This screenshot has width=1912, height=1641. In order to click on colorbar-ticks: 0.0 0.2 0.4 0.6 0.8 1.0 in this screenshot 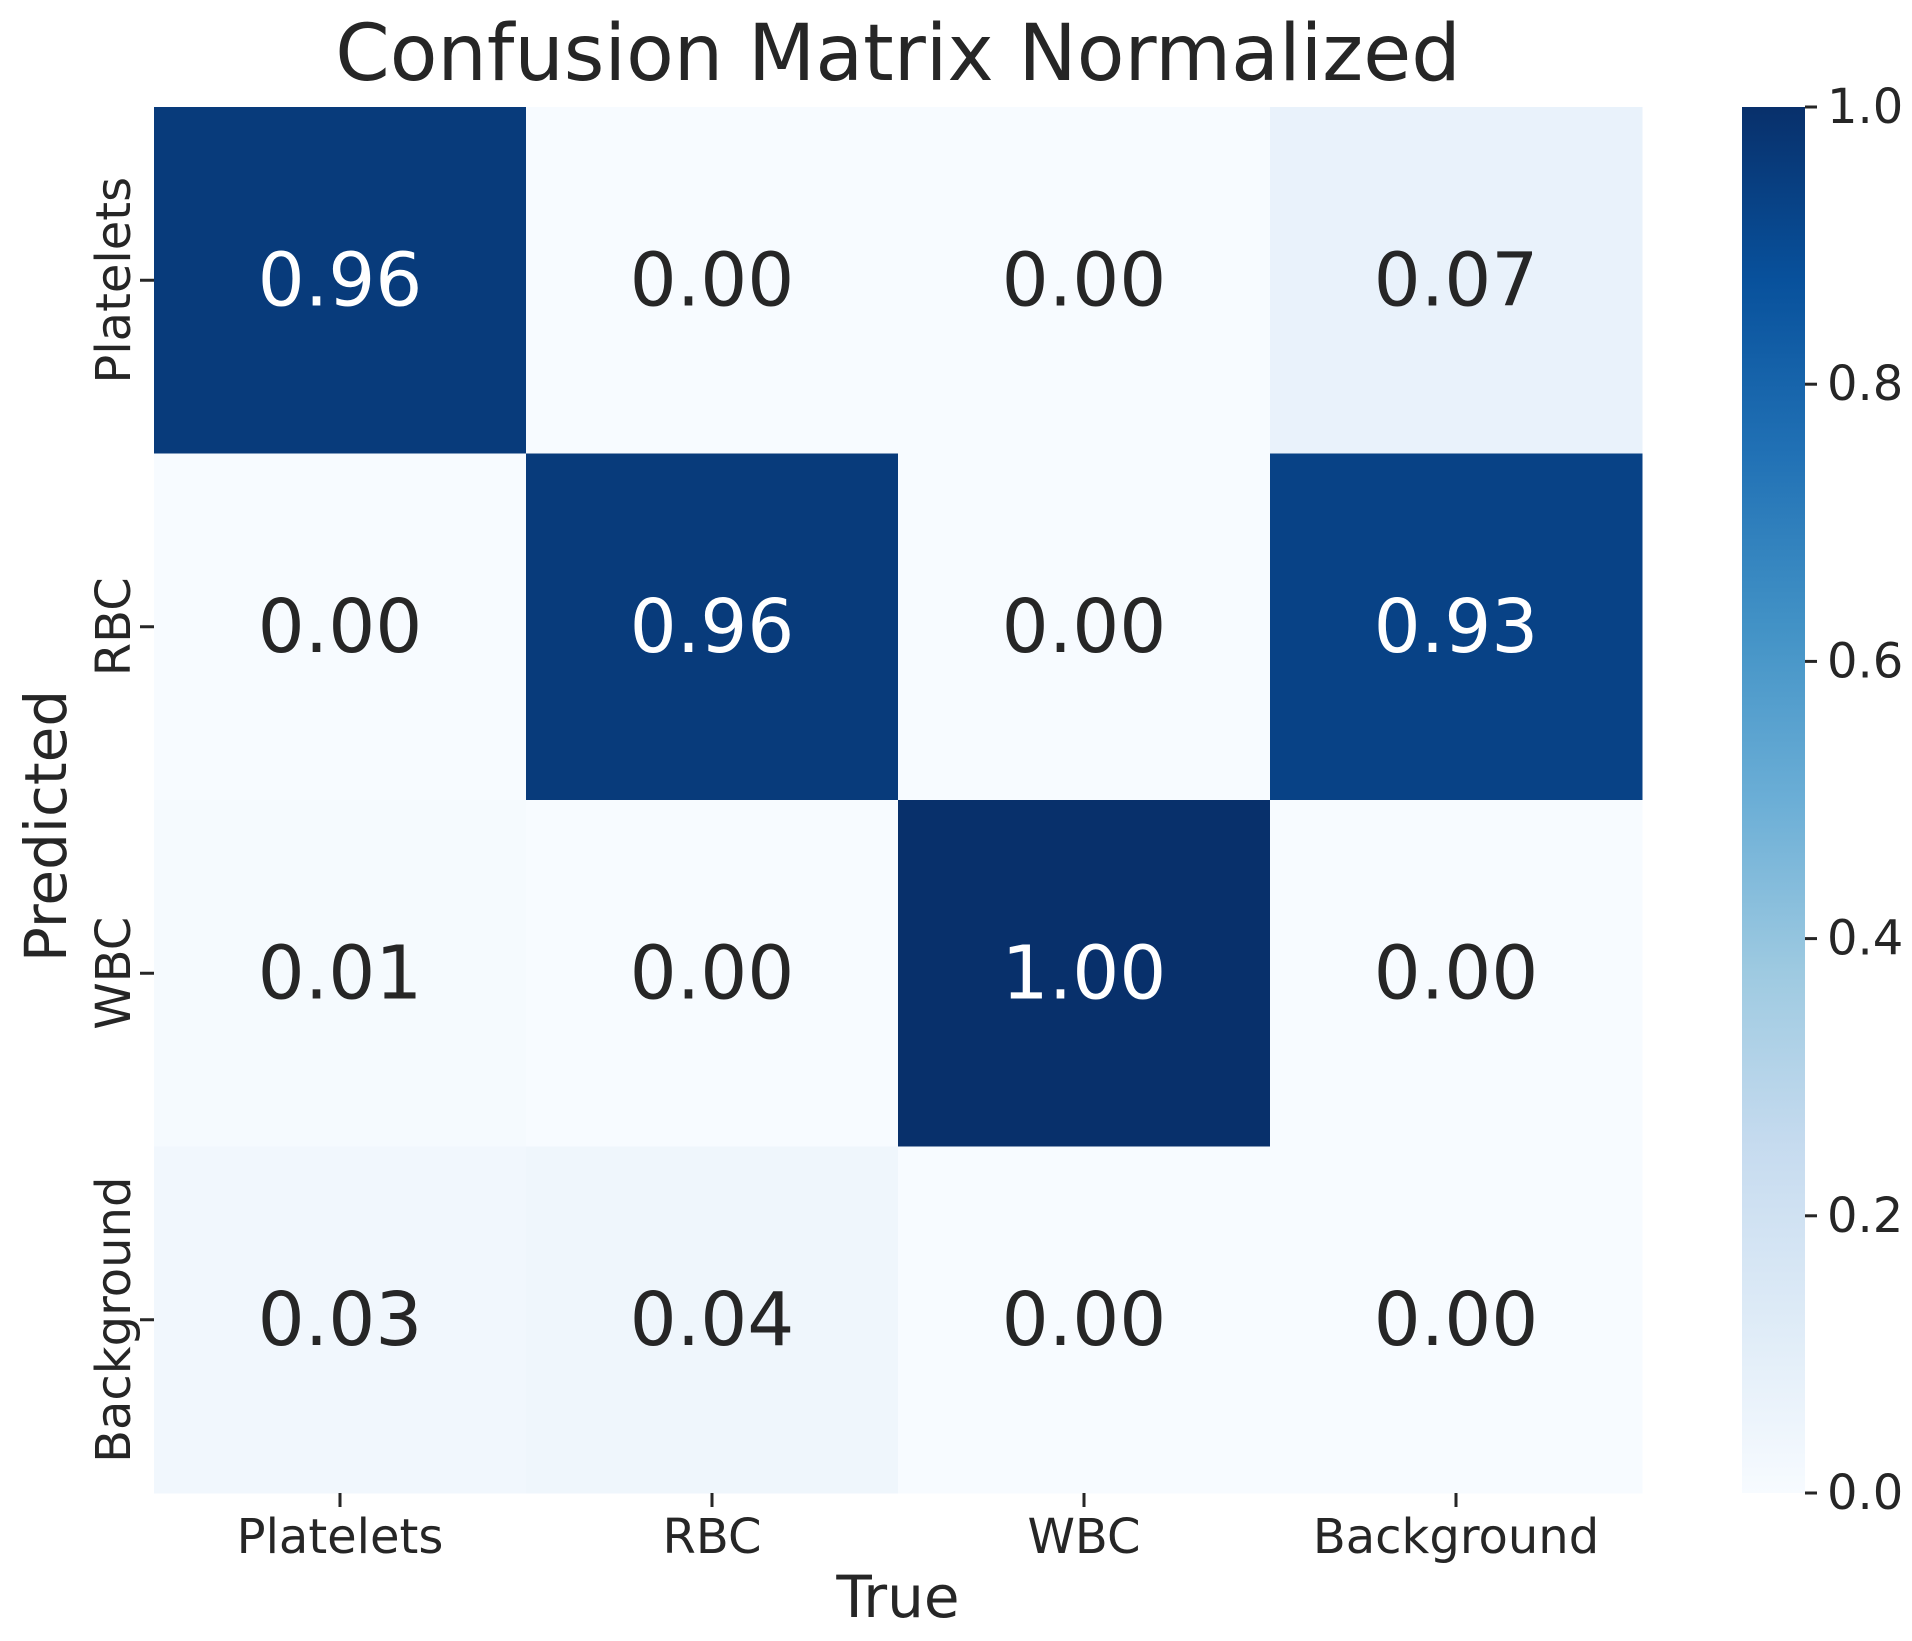, I will do `click(1854, 800)`.